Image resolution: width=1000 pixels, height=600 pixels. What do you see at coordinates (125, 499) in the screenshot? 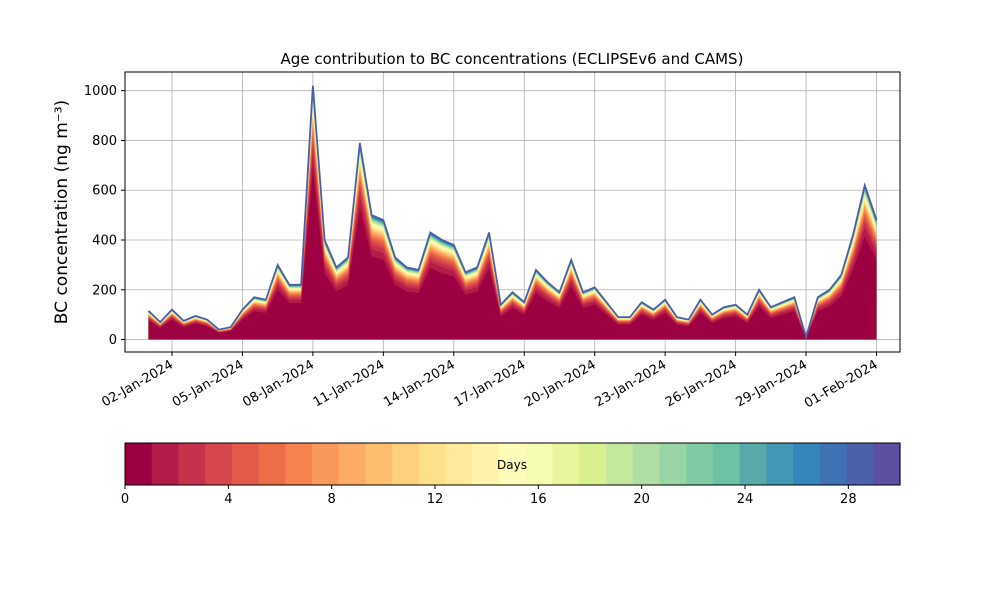
I see `colorbar-tick-label: 0` at bounding box center [125, 499].